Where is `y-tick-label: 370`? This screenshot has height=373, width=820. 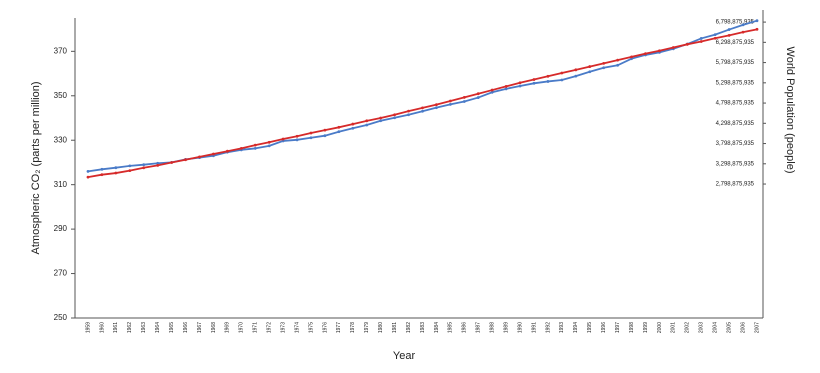
y-tick-label: 370 is located at coordinates (61, 50).